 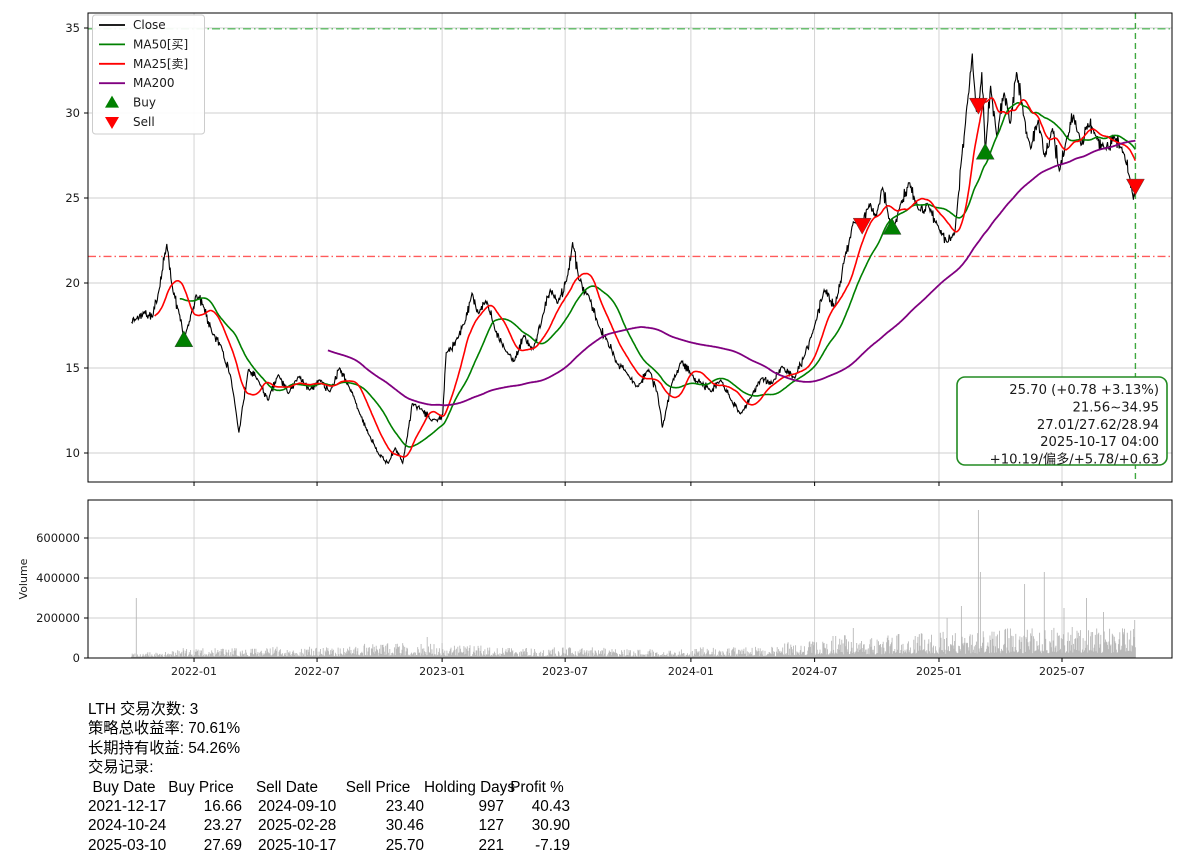 What do you see at coordinates (58, 618) in the screenshot?
I see `volume-tick-label: 200000` at bounding box center [58, 618].